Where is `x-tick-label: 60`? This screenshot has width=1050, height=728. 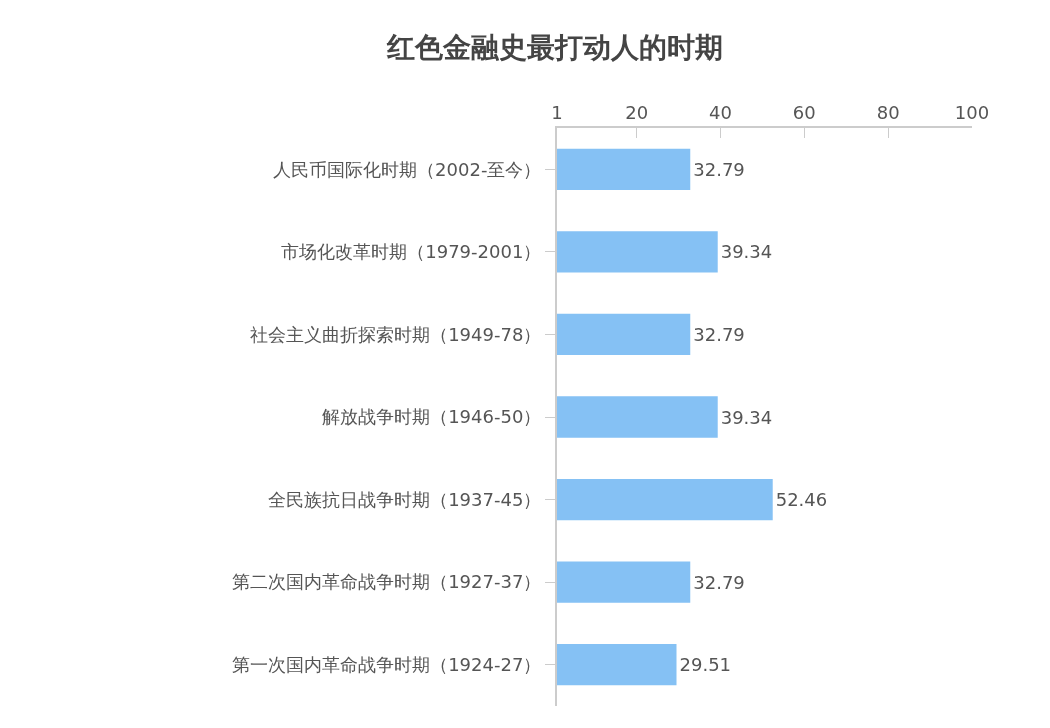 x-tick-label: 60 is located at coordinates (804, 112).